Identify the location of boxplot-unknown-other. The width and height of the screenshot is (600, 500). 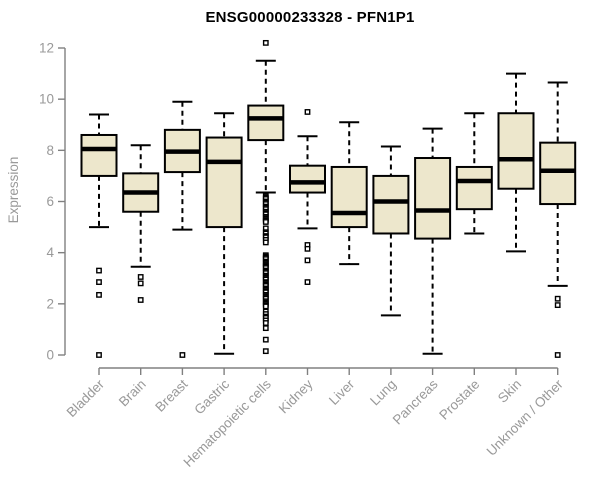
(558, 219).